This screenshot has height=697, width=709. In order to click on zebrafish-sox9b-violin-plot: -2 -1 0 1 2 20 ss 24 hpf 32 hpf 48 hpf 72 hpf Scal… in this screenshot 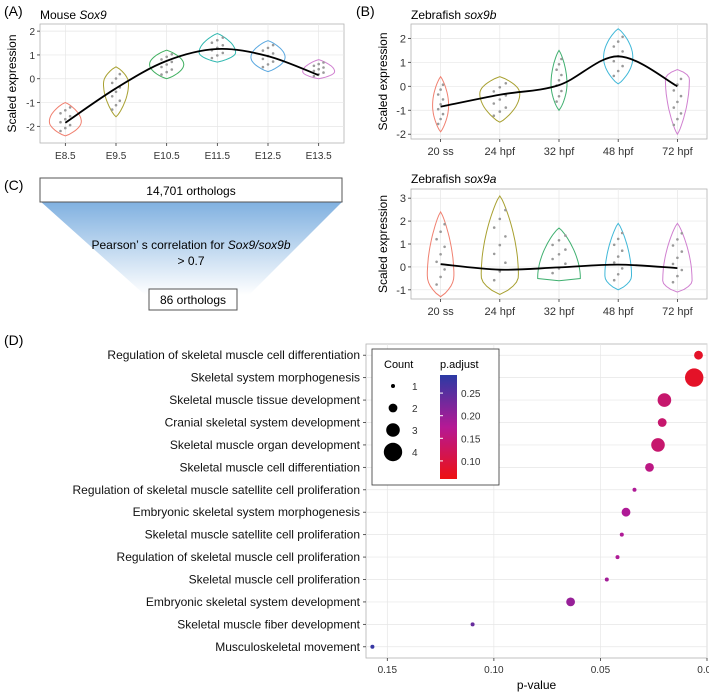, I will do `click(542, 90)`.